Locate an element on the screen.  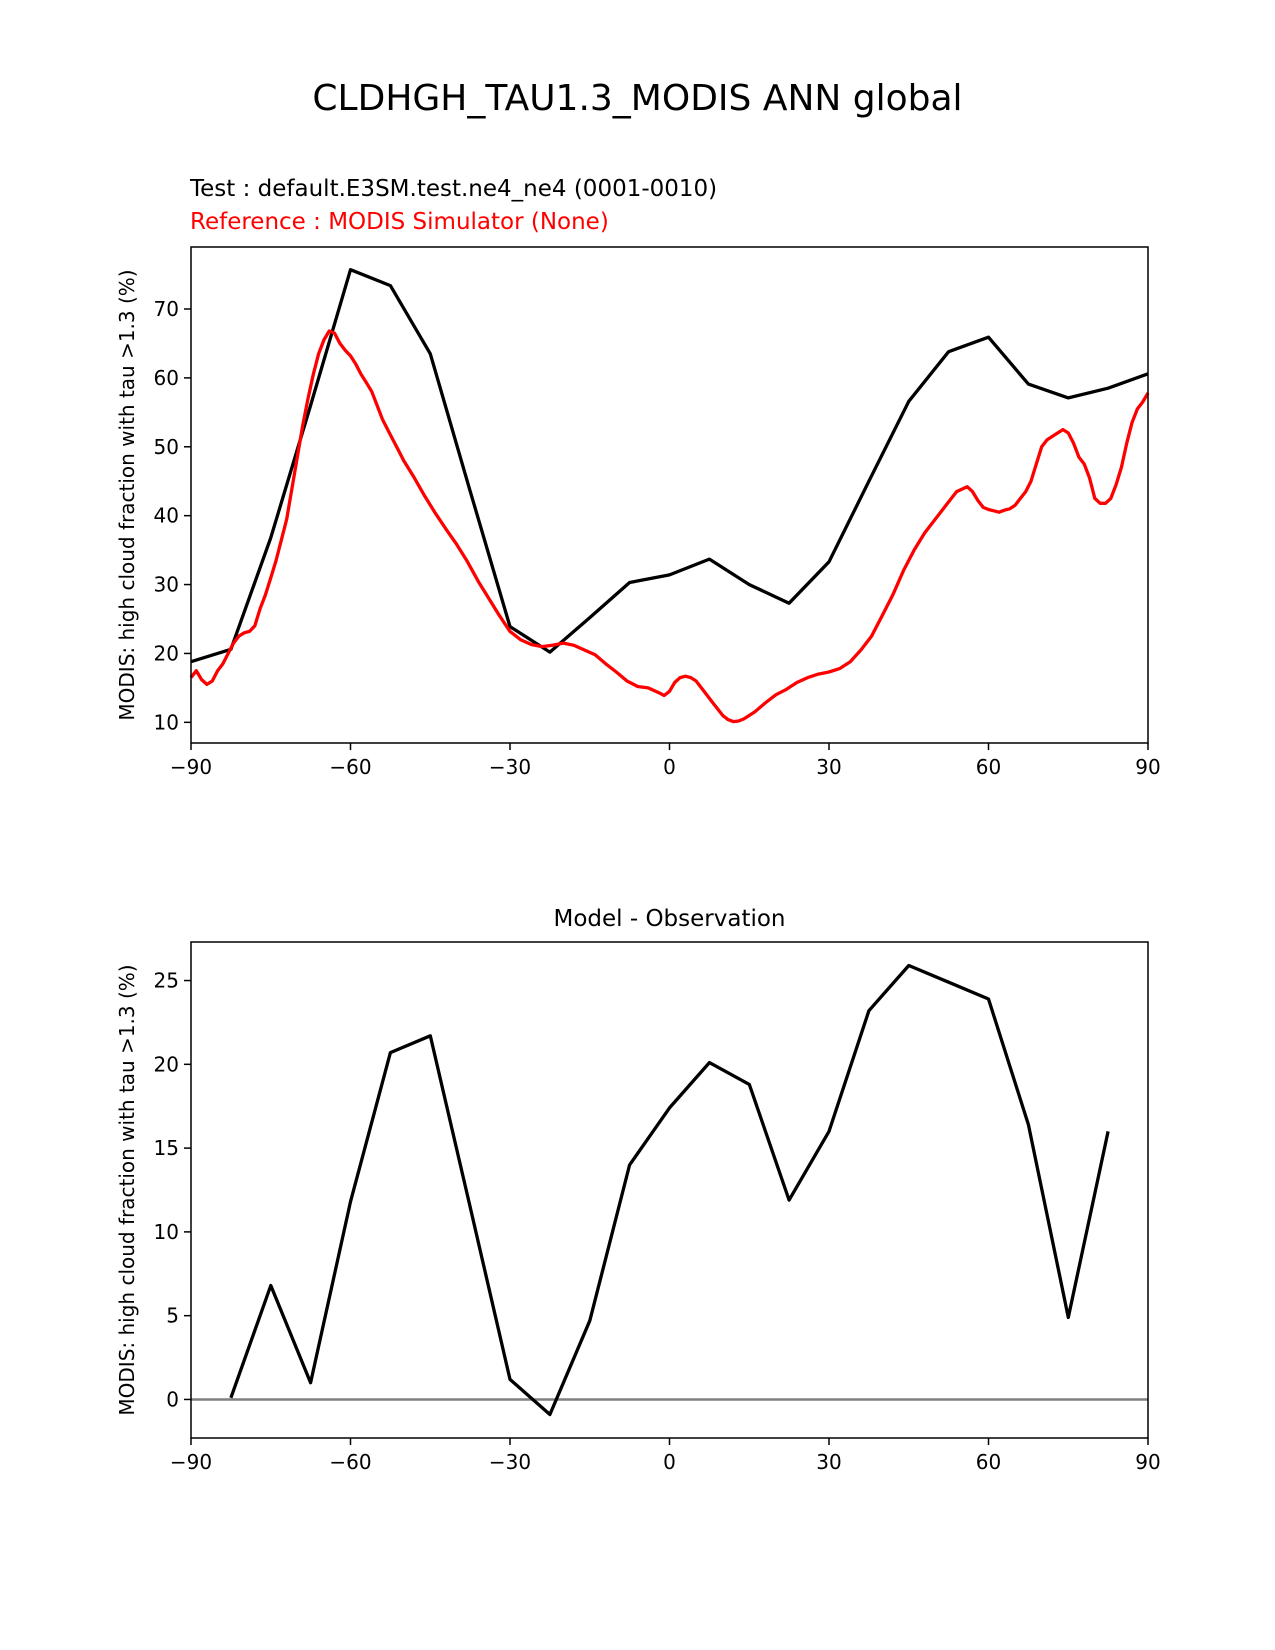
bottom-y-tick-label: 25 is located at coordinates (166, 981).